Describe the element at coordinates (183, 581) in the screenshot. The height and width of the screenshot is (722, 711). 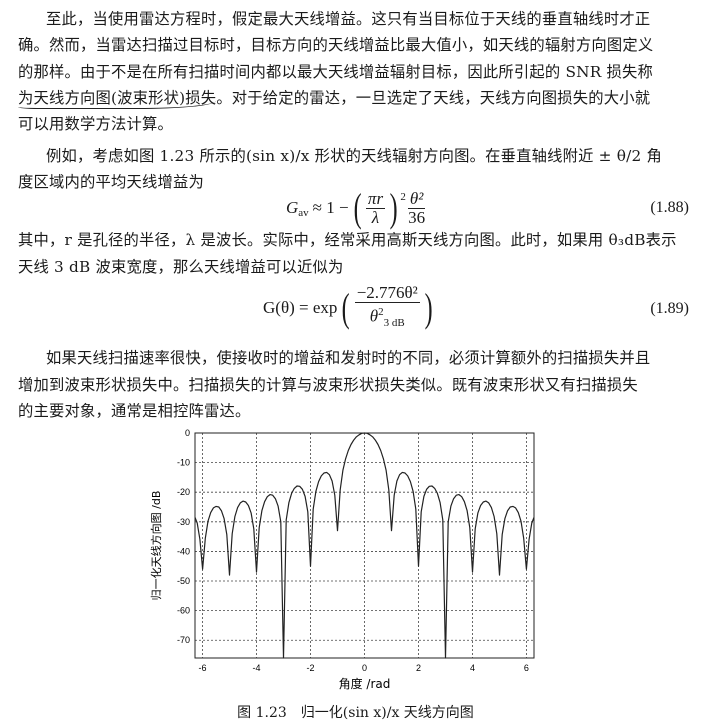
I see `y-tick-label: -50` at that location.